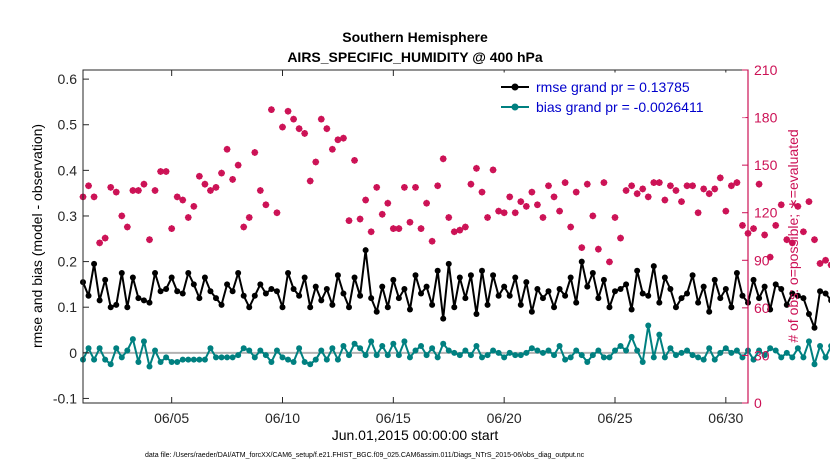  I want to click on y-tick-label: 0.6, so click(68, 79).